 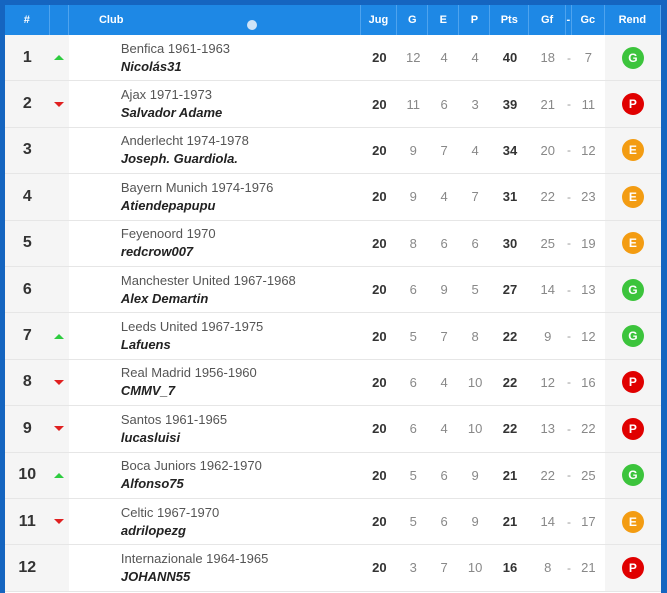 I want to click on goals-against-cell: 11, so click(x=588, y=104).